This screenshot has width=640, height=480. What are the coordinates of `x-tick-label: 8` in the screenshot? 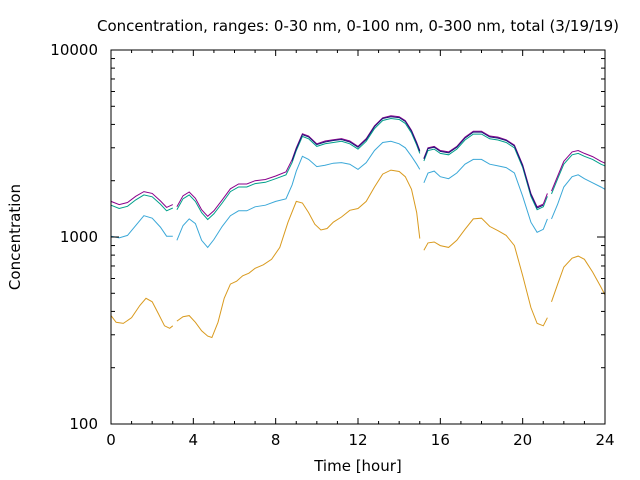 It's located at (276, 440).